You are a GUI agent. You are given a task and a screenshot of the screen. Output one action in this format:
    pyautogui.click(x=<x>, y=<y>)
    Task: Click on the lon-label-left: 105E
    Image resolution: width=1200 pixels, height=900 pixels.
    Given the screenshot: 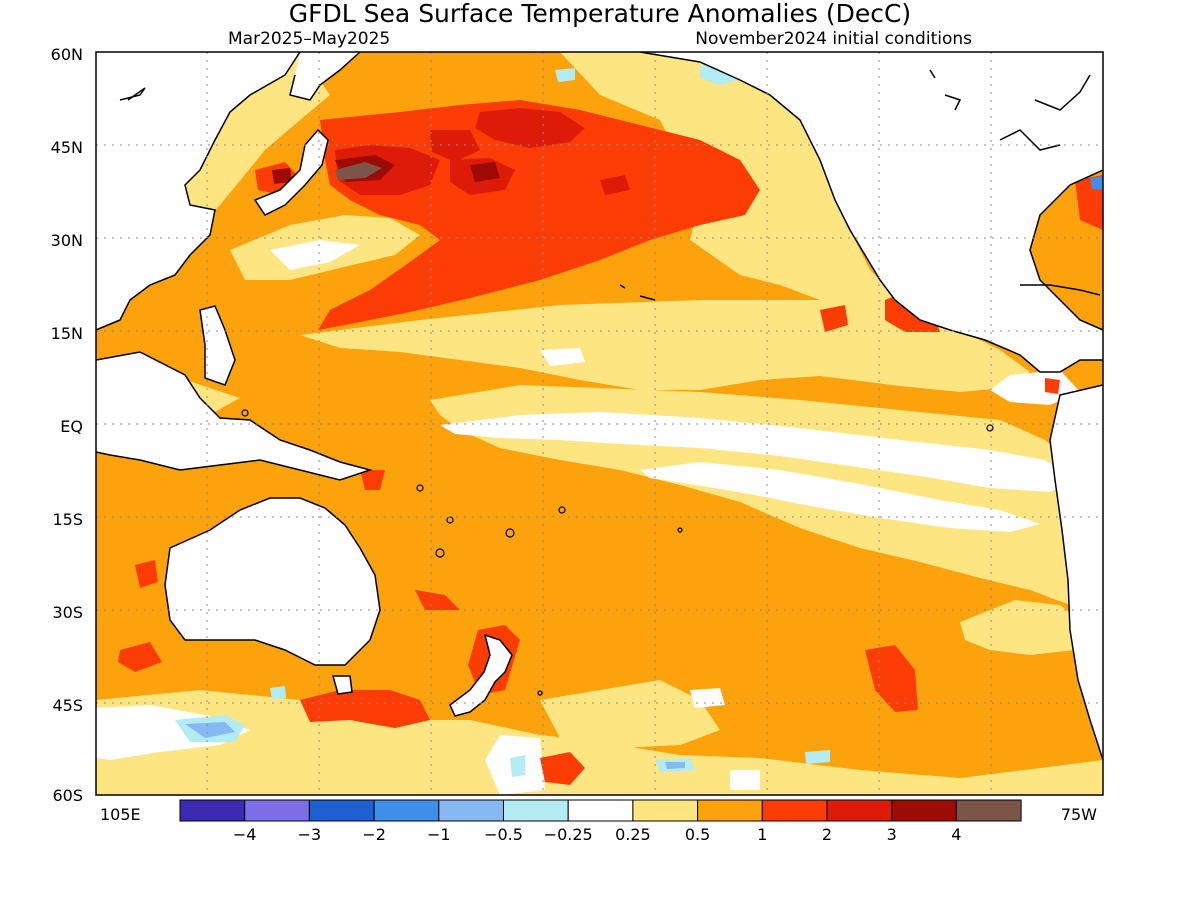 What is the action you would take?
    pyautogui.click(x=120, y=814)
    